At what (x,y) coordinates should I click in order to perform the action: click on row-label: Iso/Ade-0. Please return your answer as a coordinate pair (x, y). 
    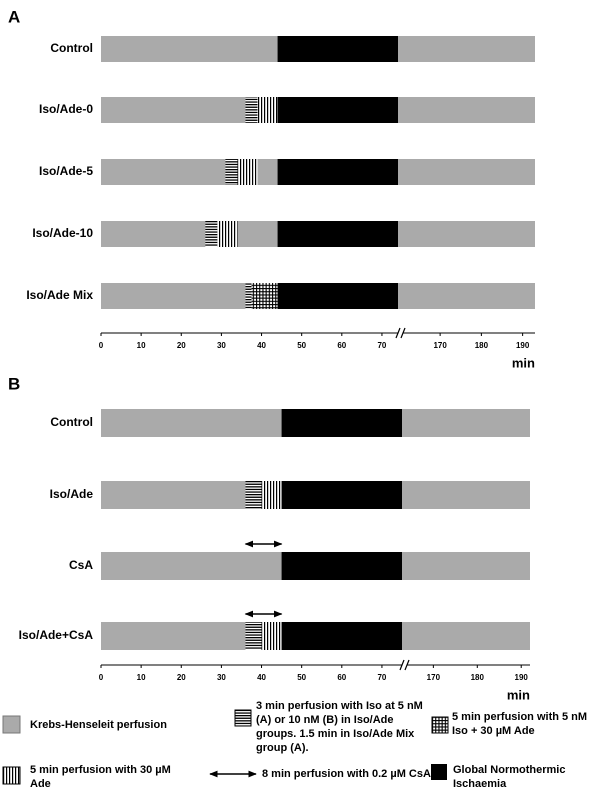
    Looking at the image, I should click on (66, 109).